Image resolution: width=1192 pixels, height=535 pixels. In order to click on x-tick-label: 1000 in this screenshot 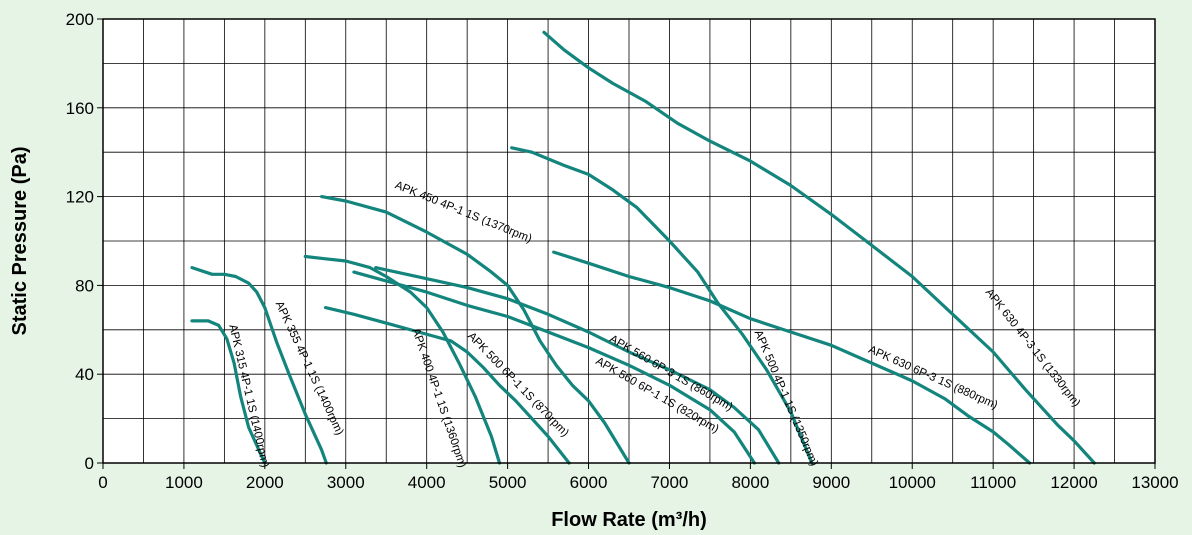, I will do `click(184, 482)`.